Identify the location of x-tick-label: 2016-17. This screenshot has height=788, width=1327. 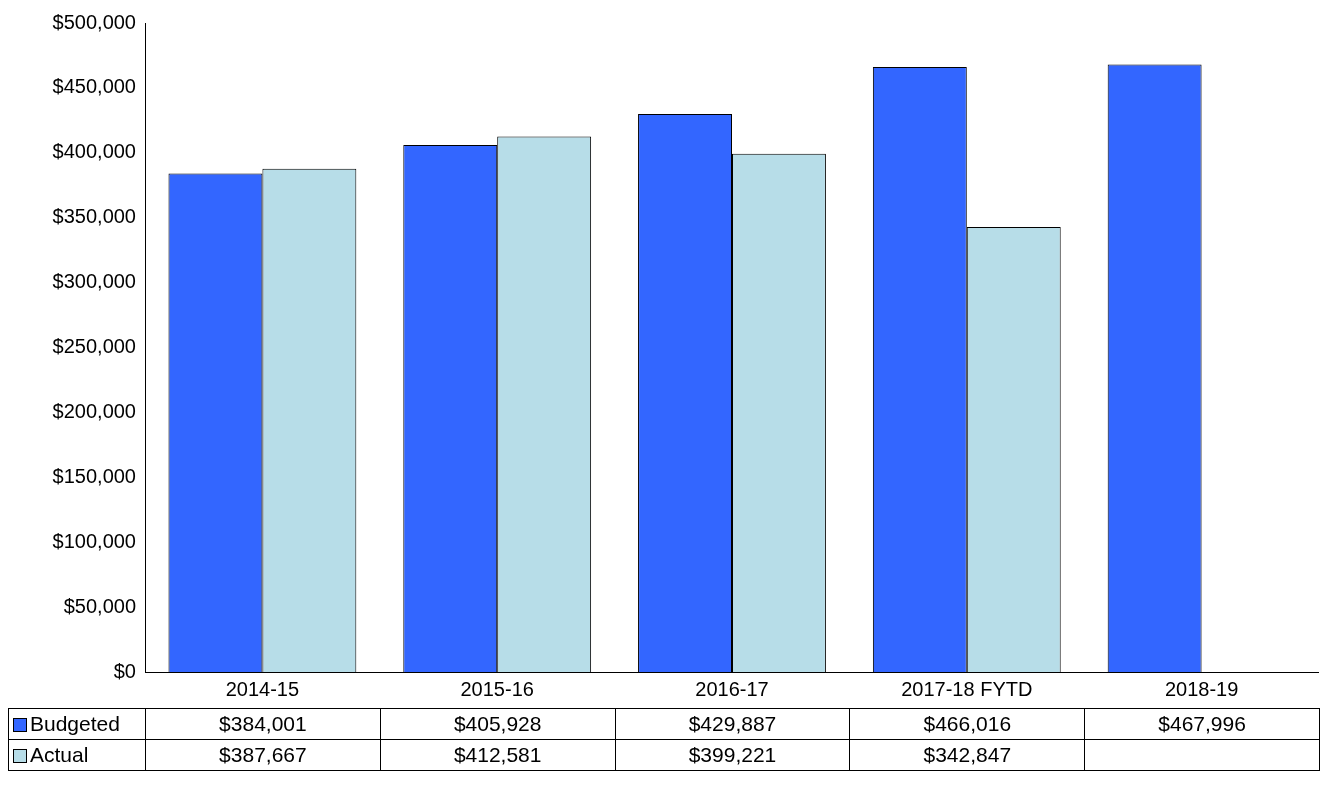
(732, 688).